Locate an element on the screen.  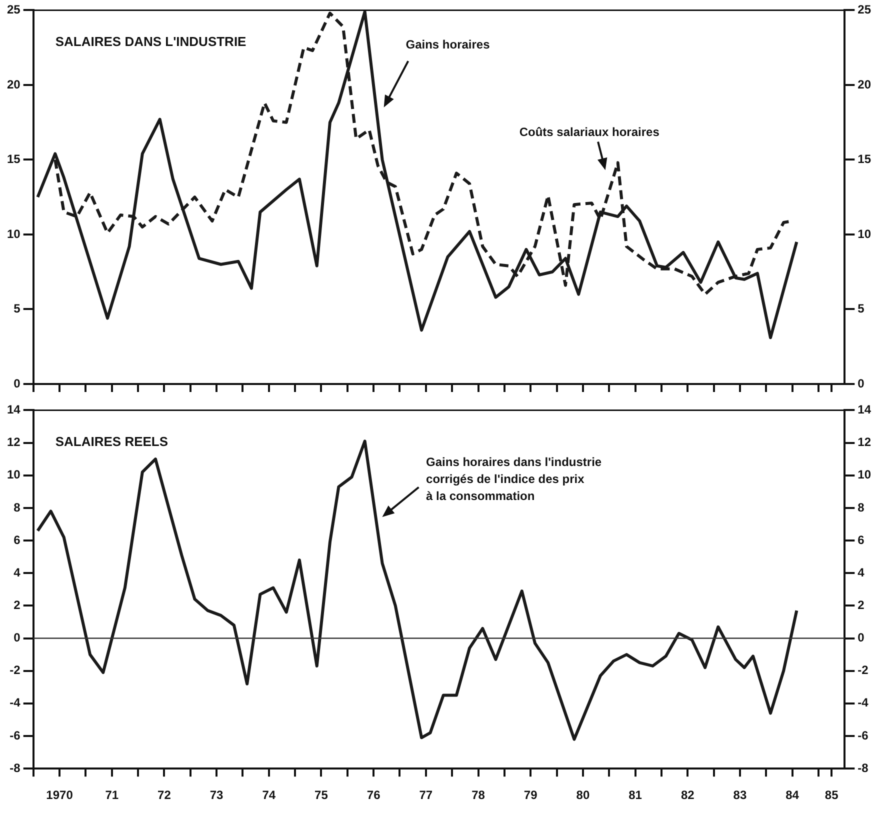
x-tick-label: 1970 is located at coordinates (60, 795).